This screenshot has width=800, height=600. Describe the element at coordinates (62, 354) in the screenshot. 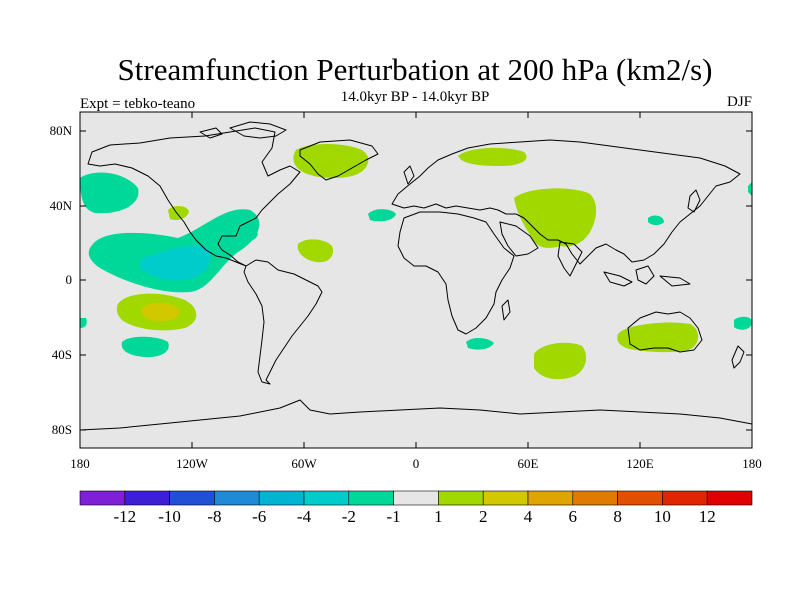

I see `lat-label-40s: 40S` at that location.